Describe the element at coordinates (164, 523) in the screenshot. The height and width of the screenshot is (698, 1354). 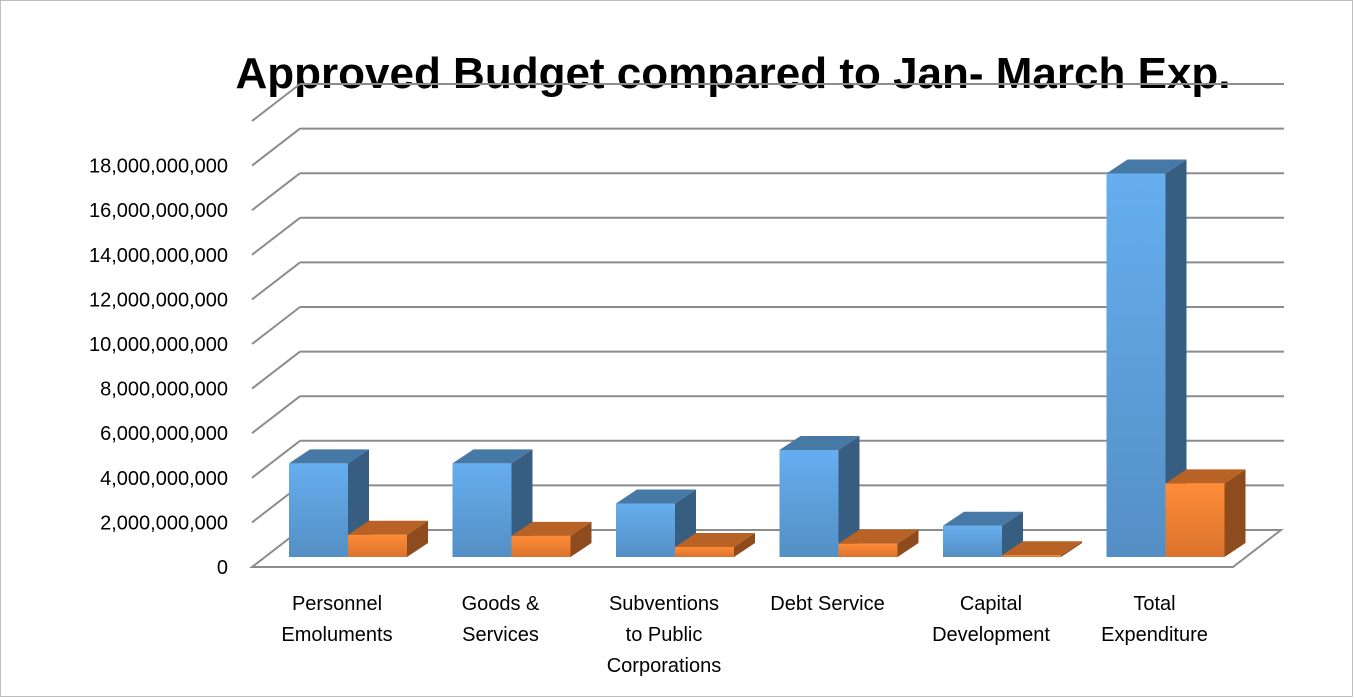
I see `y-tick-label: 2,000,000,000` at that location.